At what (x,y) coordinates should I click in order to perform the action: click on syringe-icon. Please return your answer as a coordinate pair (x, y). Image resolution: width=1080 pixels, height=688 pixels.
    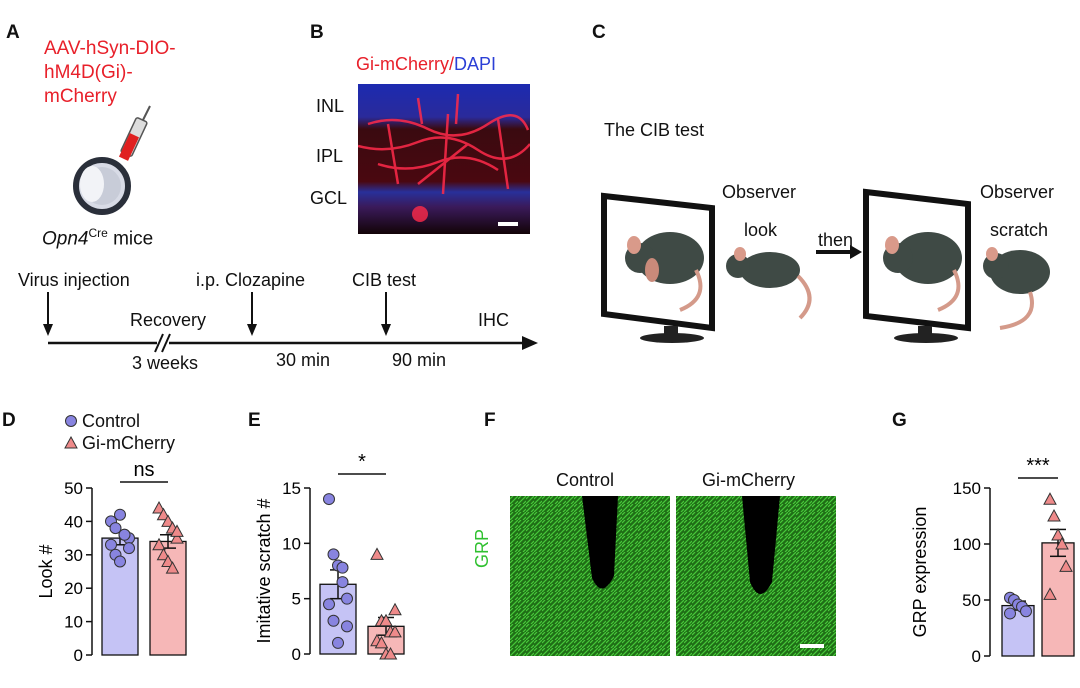
    Looking at the image, I should click on (131, 142).